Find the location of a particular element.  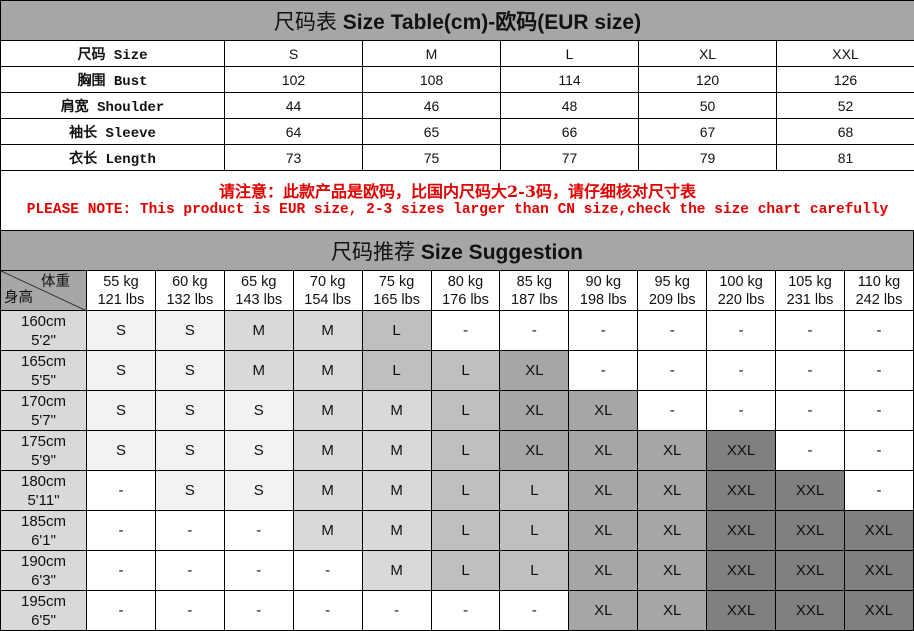

weight-header: 80 kg 176 lbs is located at coordinates (465, 290).